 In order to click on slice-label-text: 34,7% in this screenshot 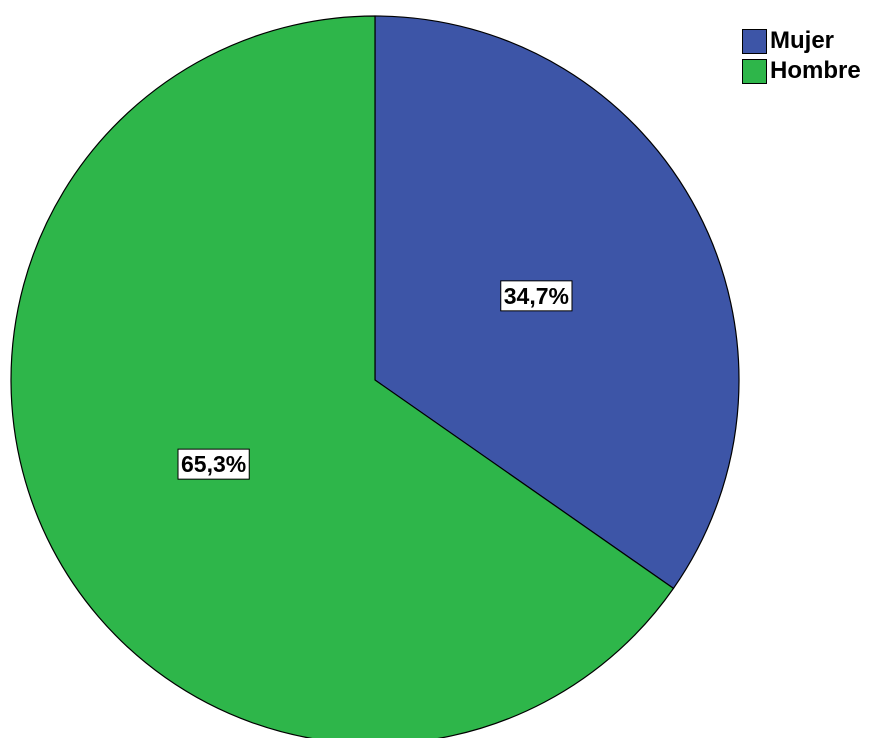, I will do `click(536, 296)`.